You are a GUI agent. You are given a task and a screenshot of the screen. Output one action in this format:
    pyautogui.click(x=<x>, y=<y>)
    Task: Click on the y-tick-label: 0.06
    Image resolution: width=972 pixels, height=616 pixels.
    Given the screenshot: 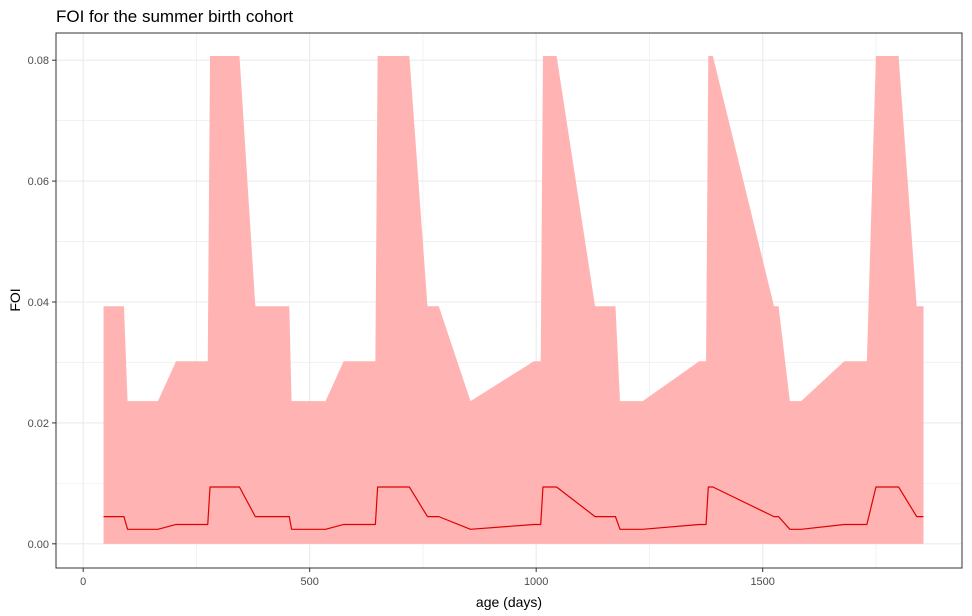 What is the action you would take?
    pyautogui.click(x=38, y=182)
    